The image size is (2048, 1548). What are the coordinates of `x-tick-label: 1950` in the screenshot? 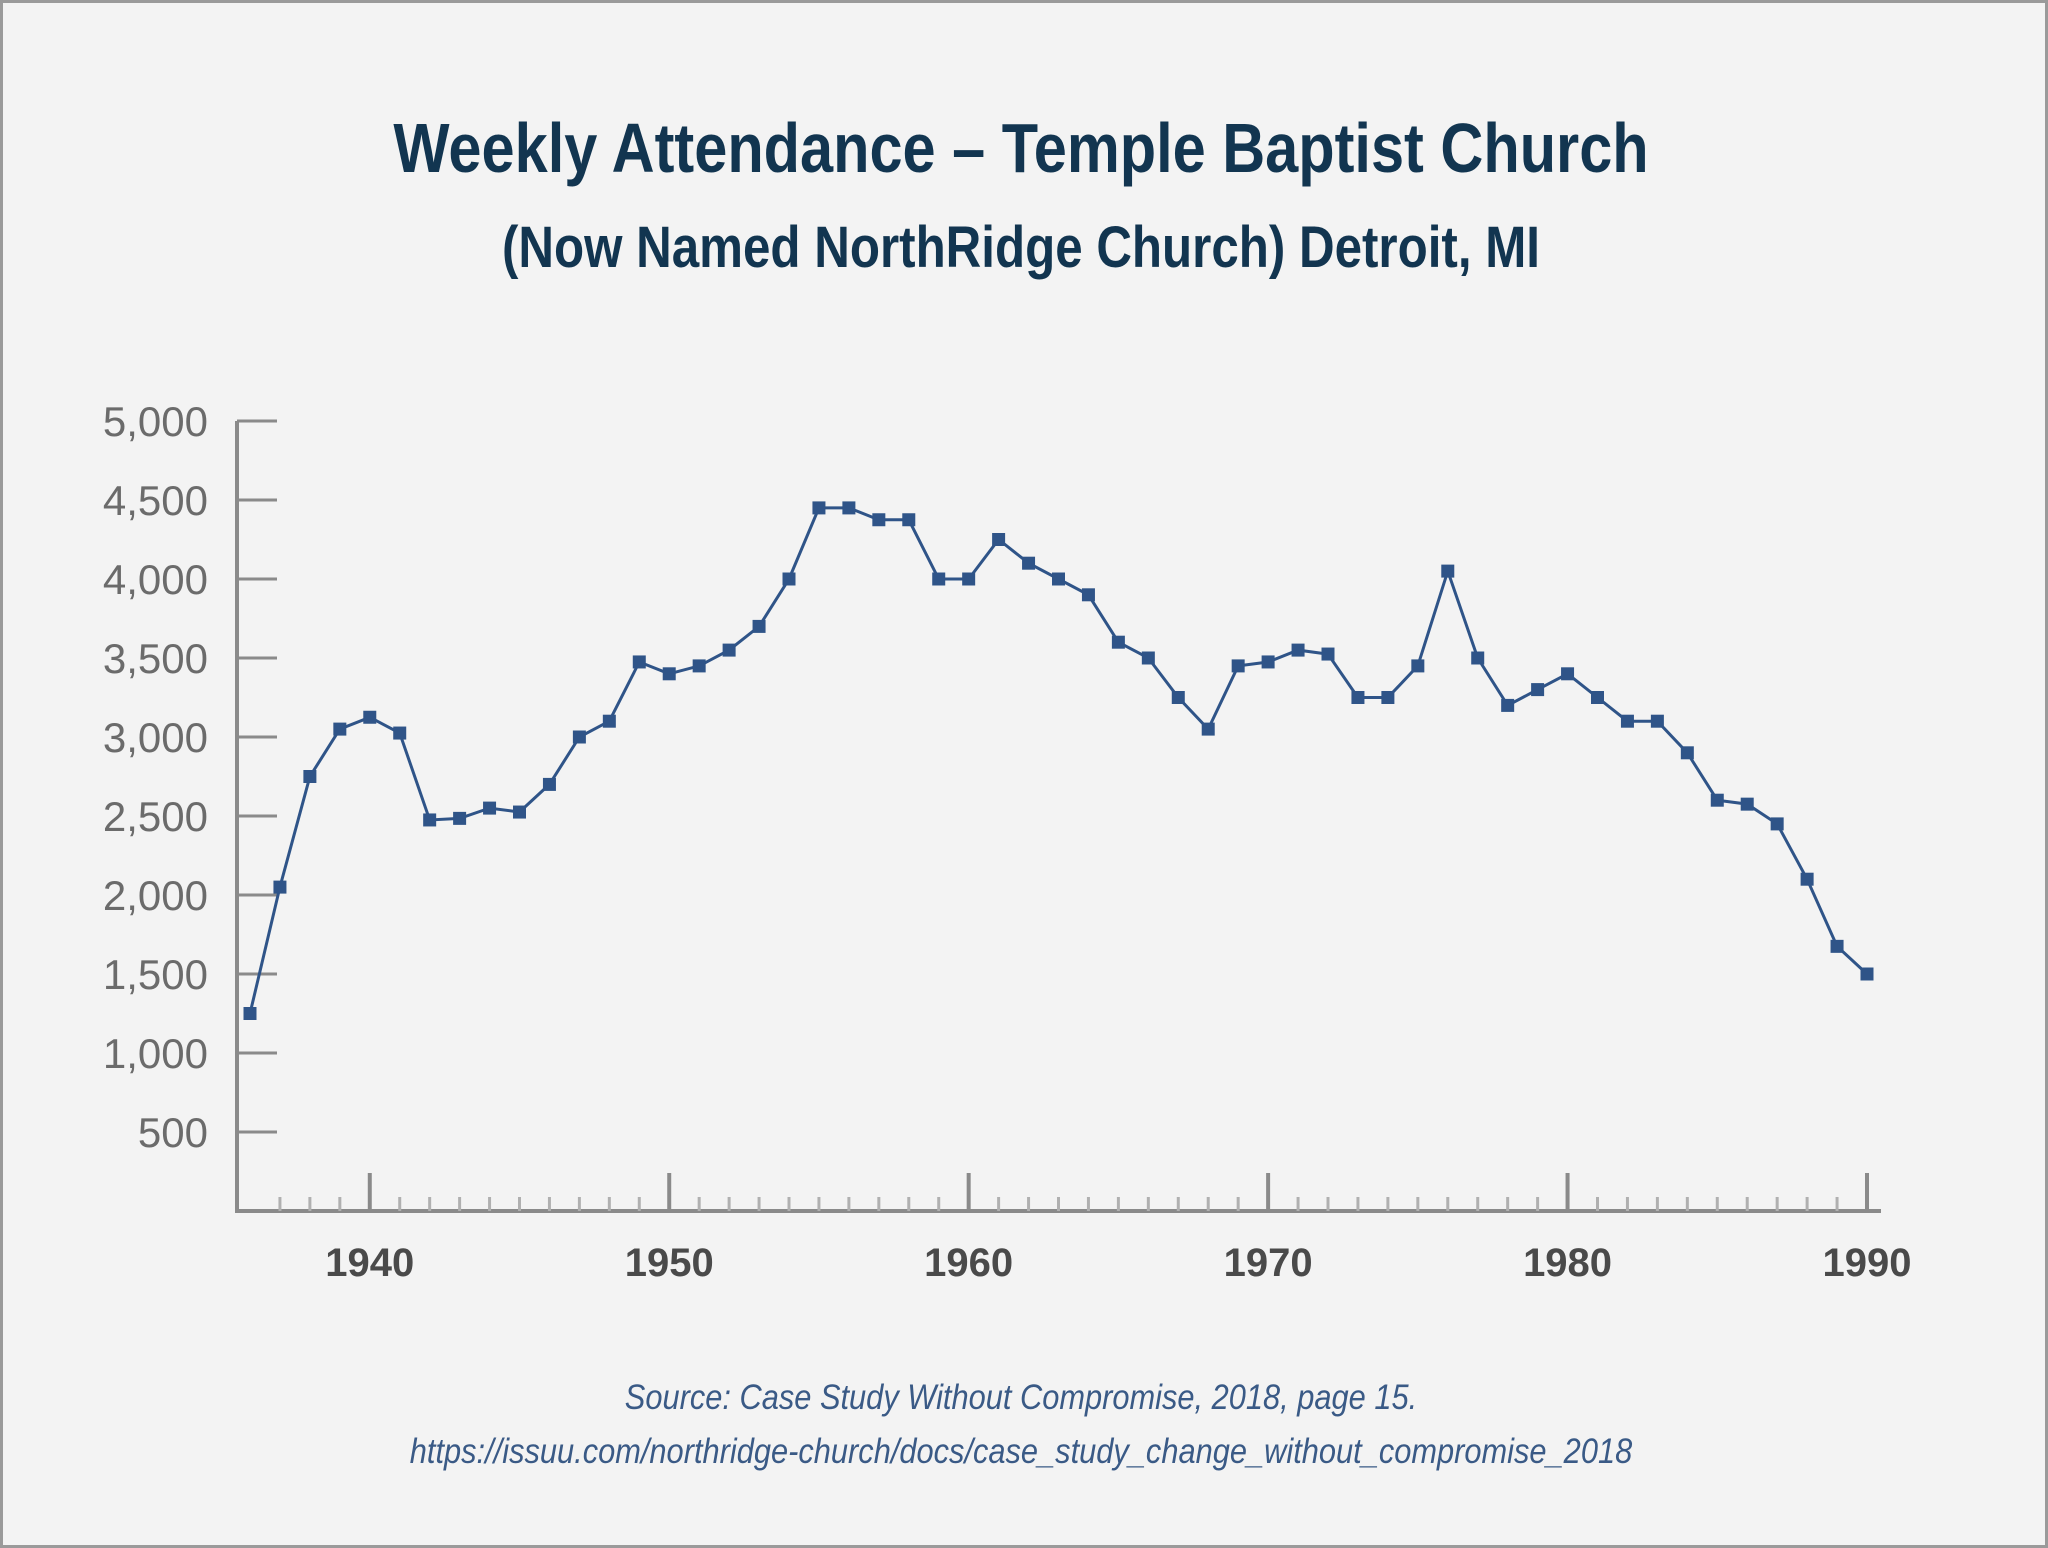 It's located at (669, 1263).